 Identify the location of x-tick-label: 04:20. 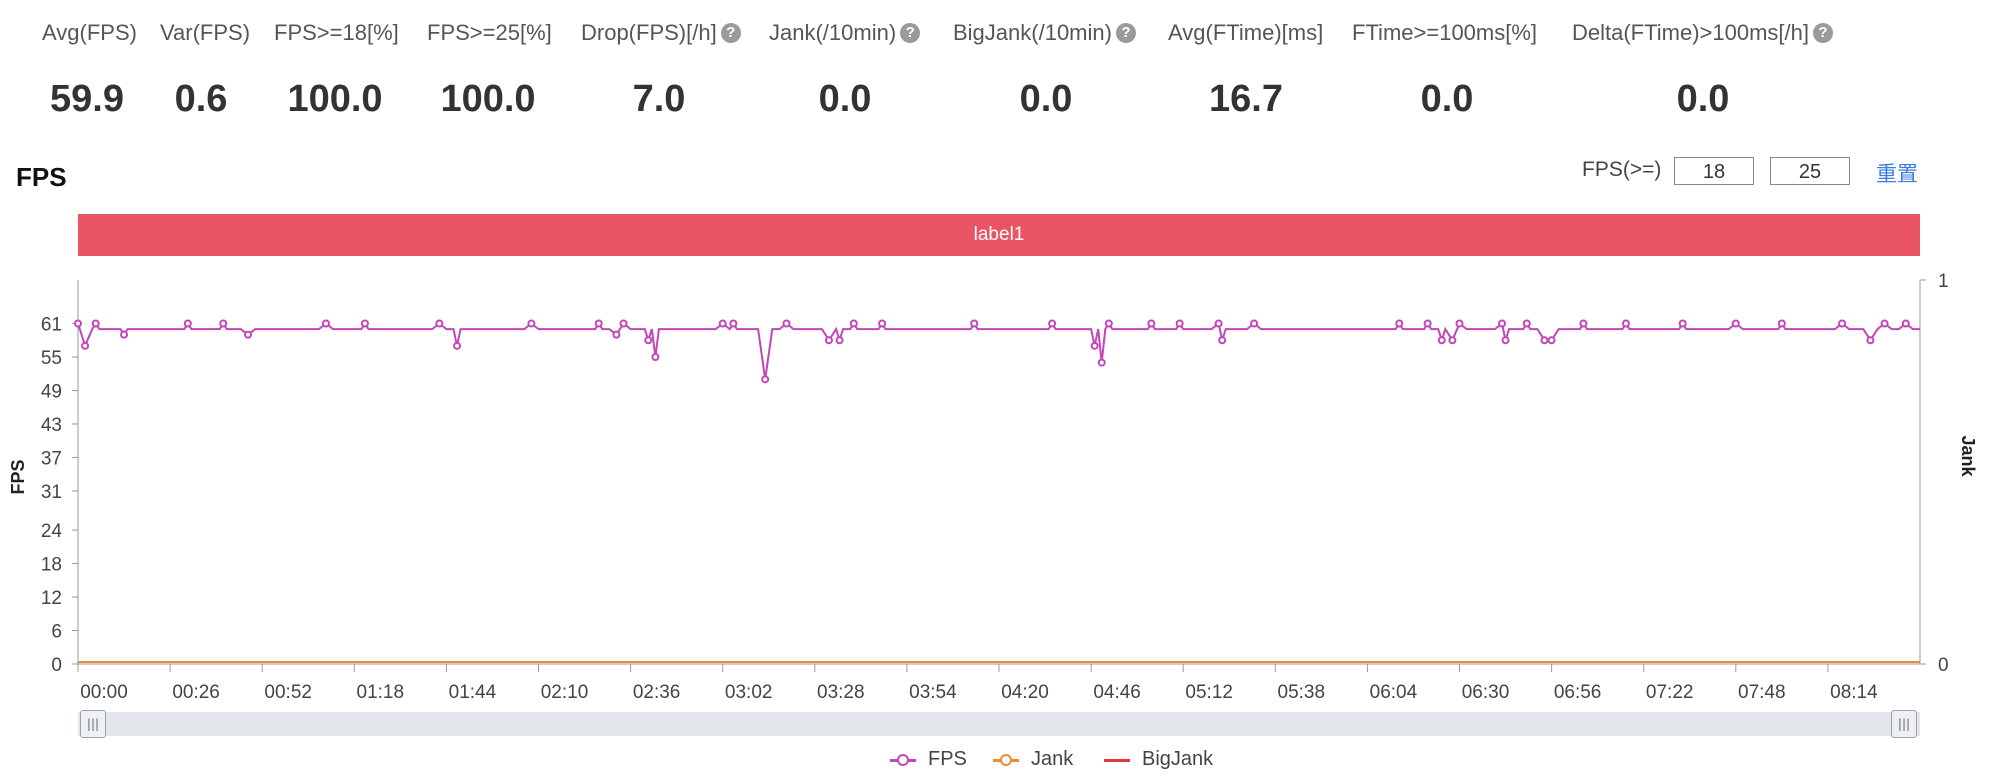
(1025, 692).